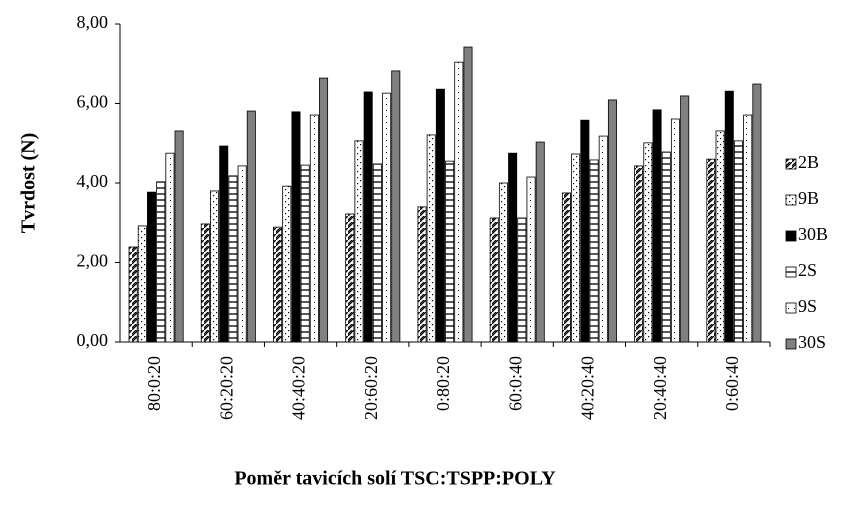 The width and height of the screenshot is (856, 507). What do you see at coordinates (660, 388) in the screenshot?
I see `x-tick-label: 20:40:40` at bounding box center [660, 388].